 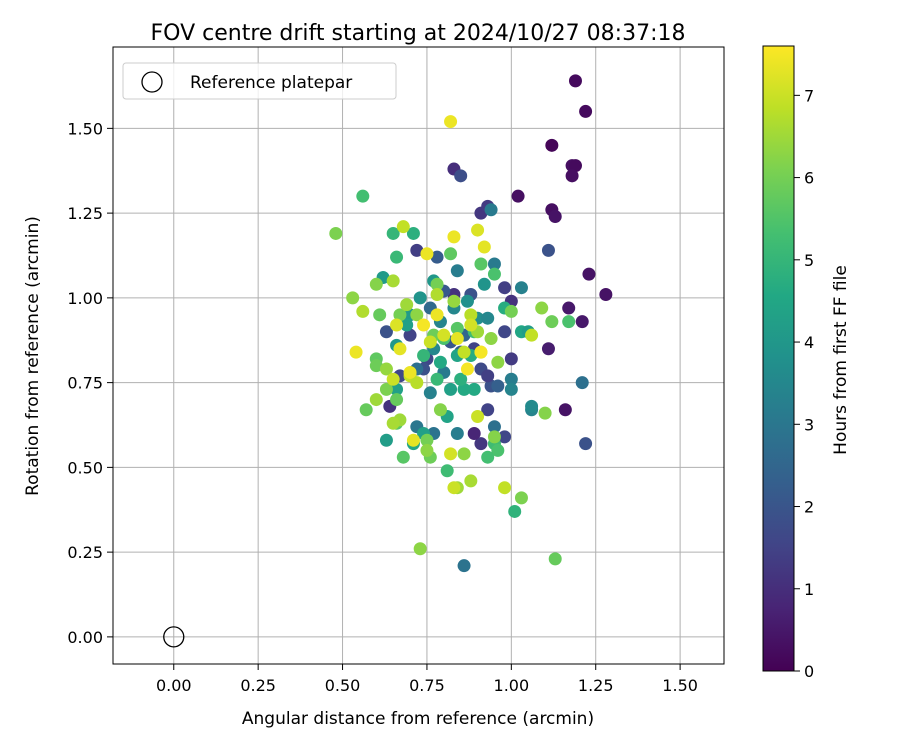 What do you see at coordinates (427, 685) in the screenshot?
I see `x-tick-label: 0.75` at bounding box center [427, 685].